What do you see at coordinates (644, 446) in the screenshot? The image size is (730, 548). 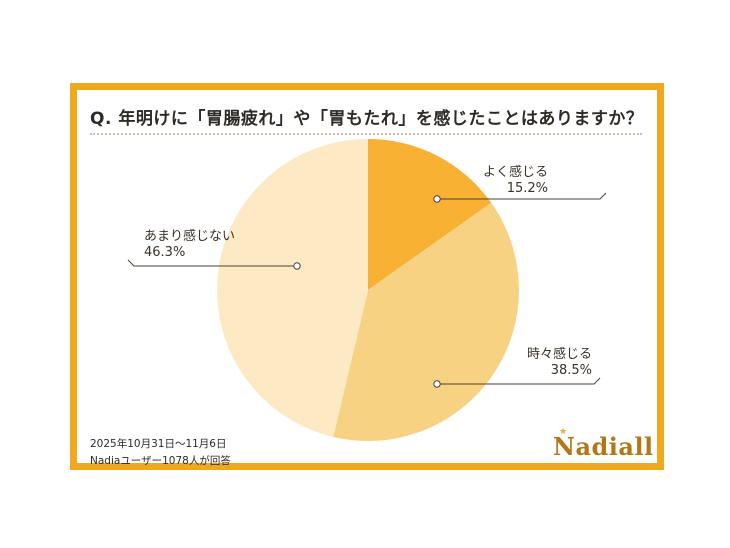 I see `logo-mark: ll` at bounding box center [644, 446].